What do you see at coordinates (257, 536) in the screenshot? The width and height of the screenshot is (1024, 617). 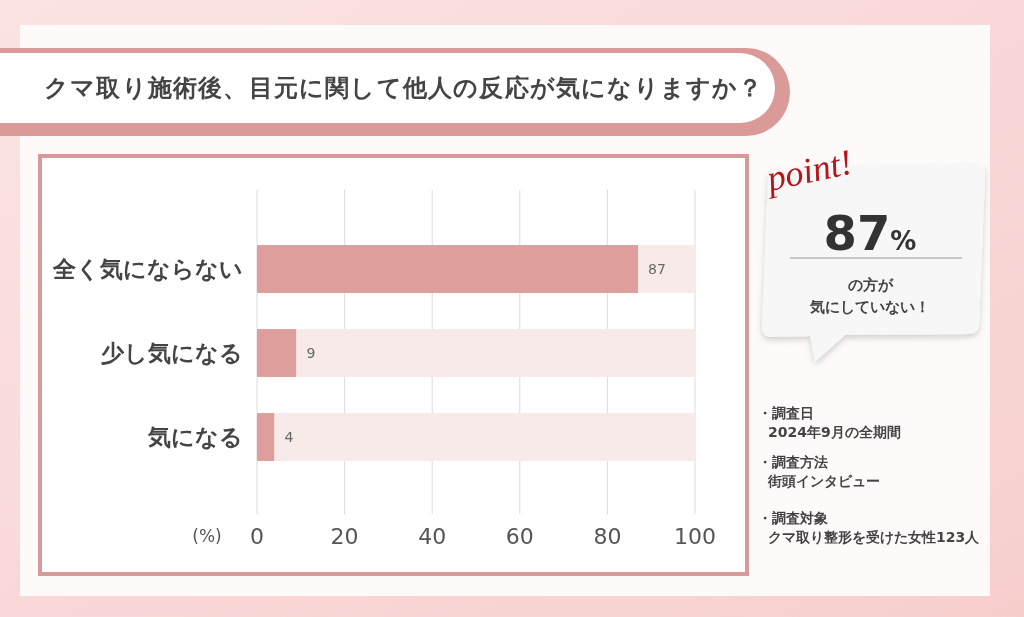 I see `x-tick-label: 0` at bounding box center [257, 536].